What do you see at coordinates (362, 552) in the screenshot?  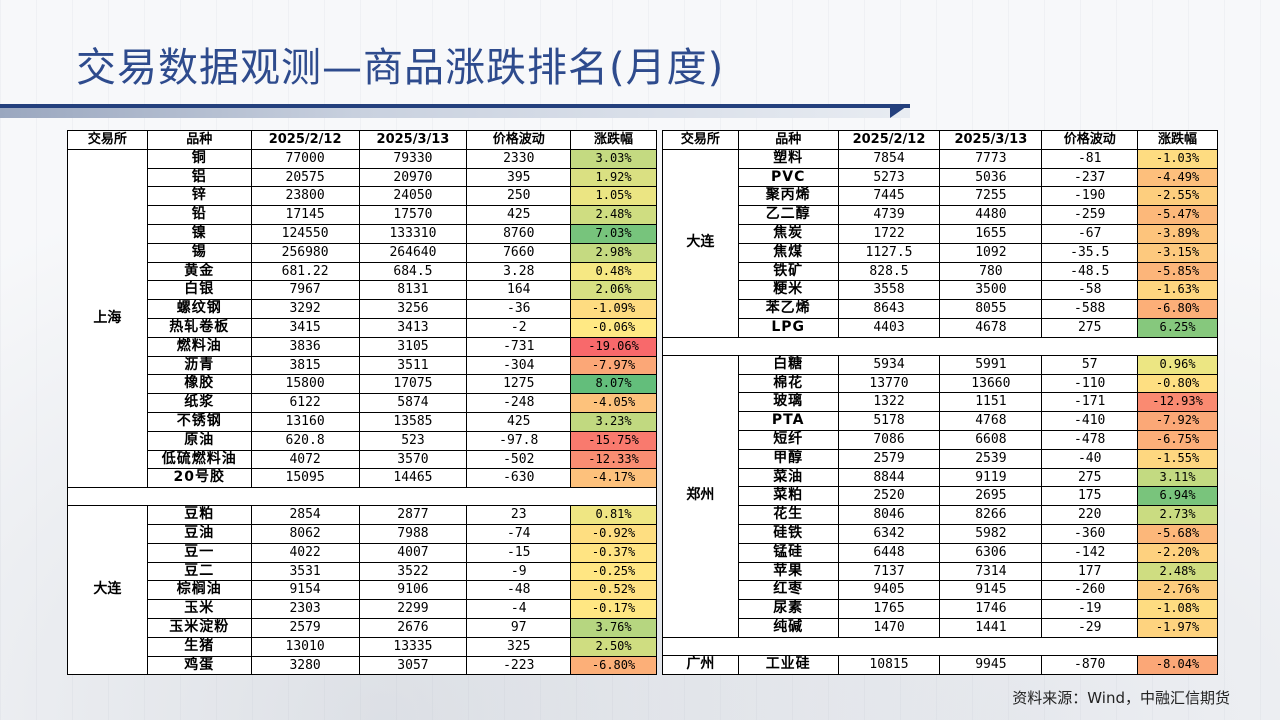 I see `table-row: 豆一 4022 4007 -15 -0.37%` at bounding box center [362, 552].